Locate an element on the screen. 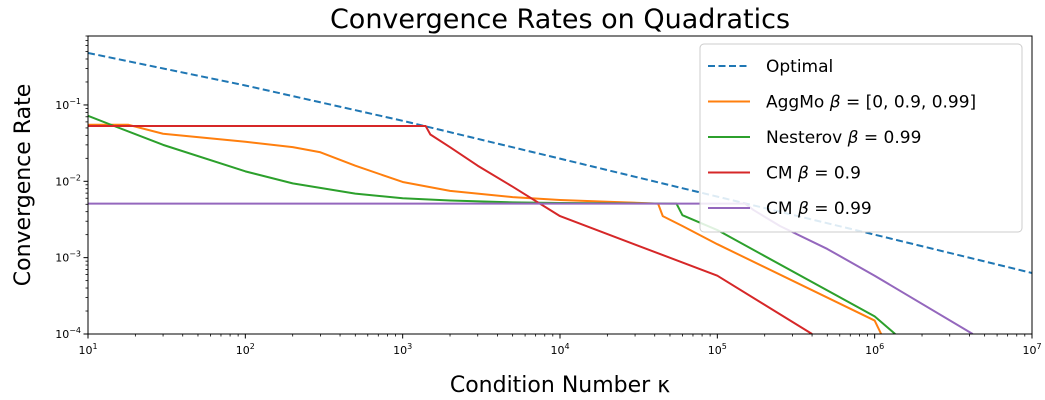 Image resolution: width=1045 pixels, height=400 pixels. legend-box is located at coordinates (861, 138).